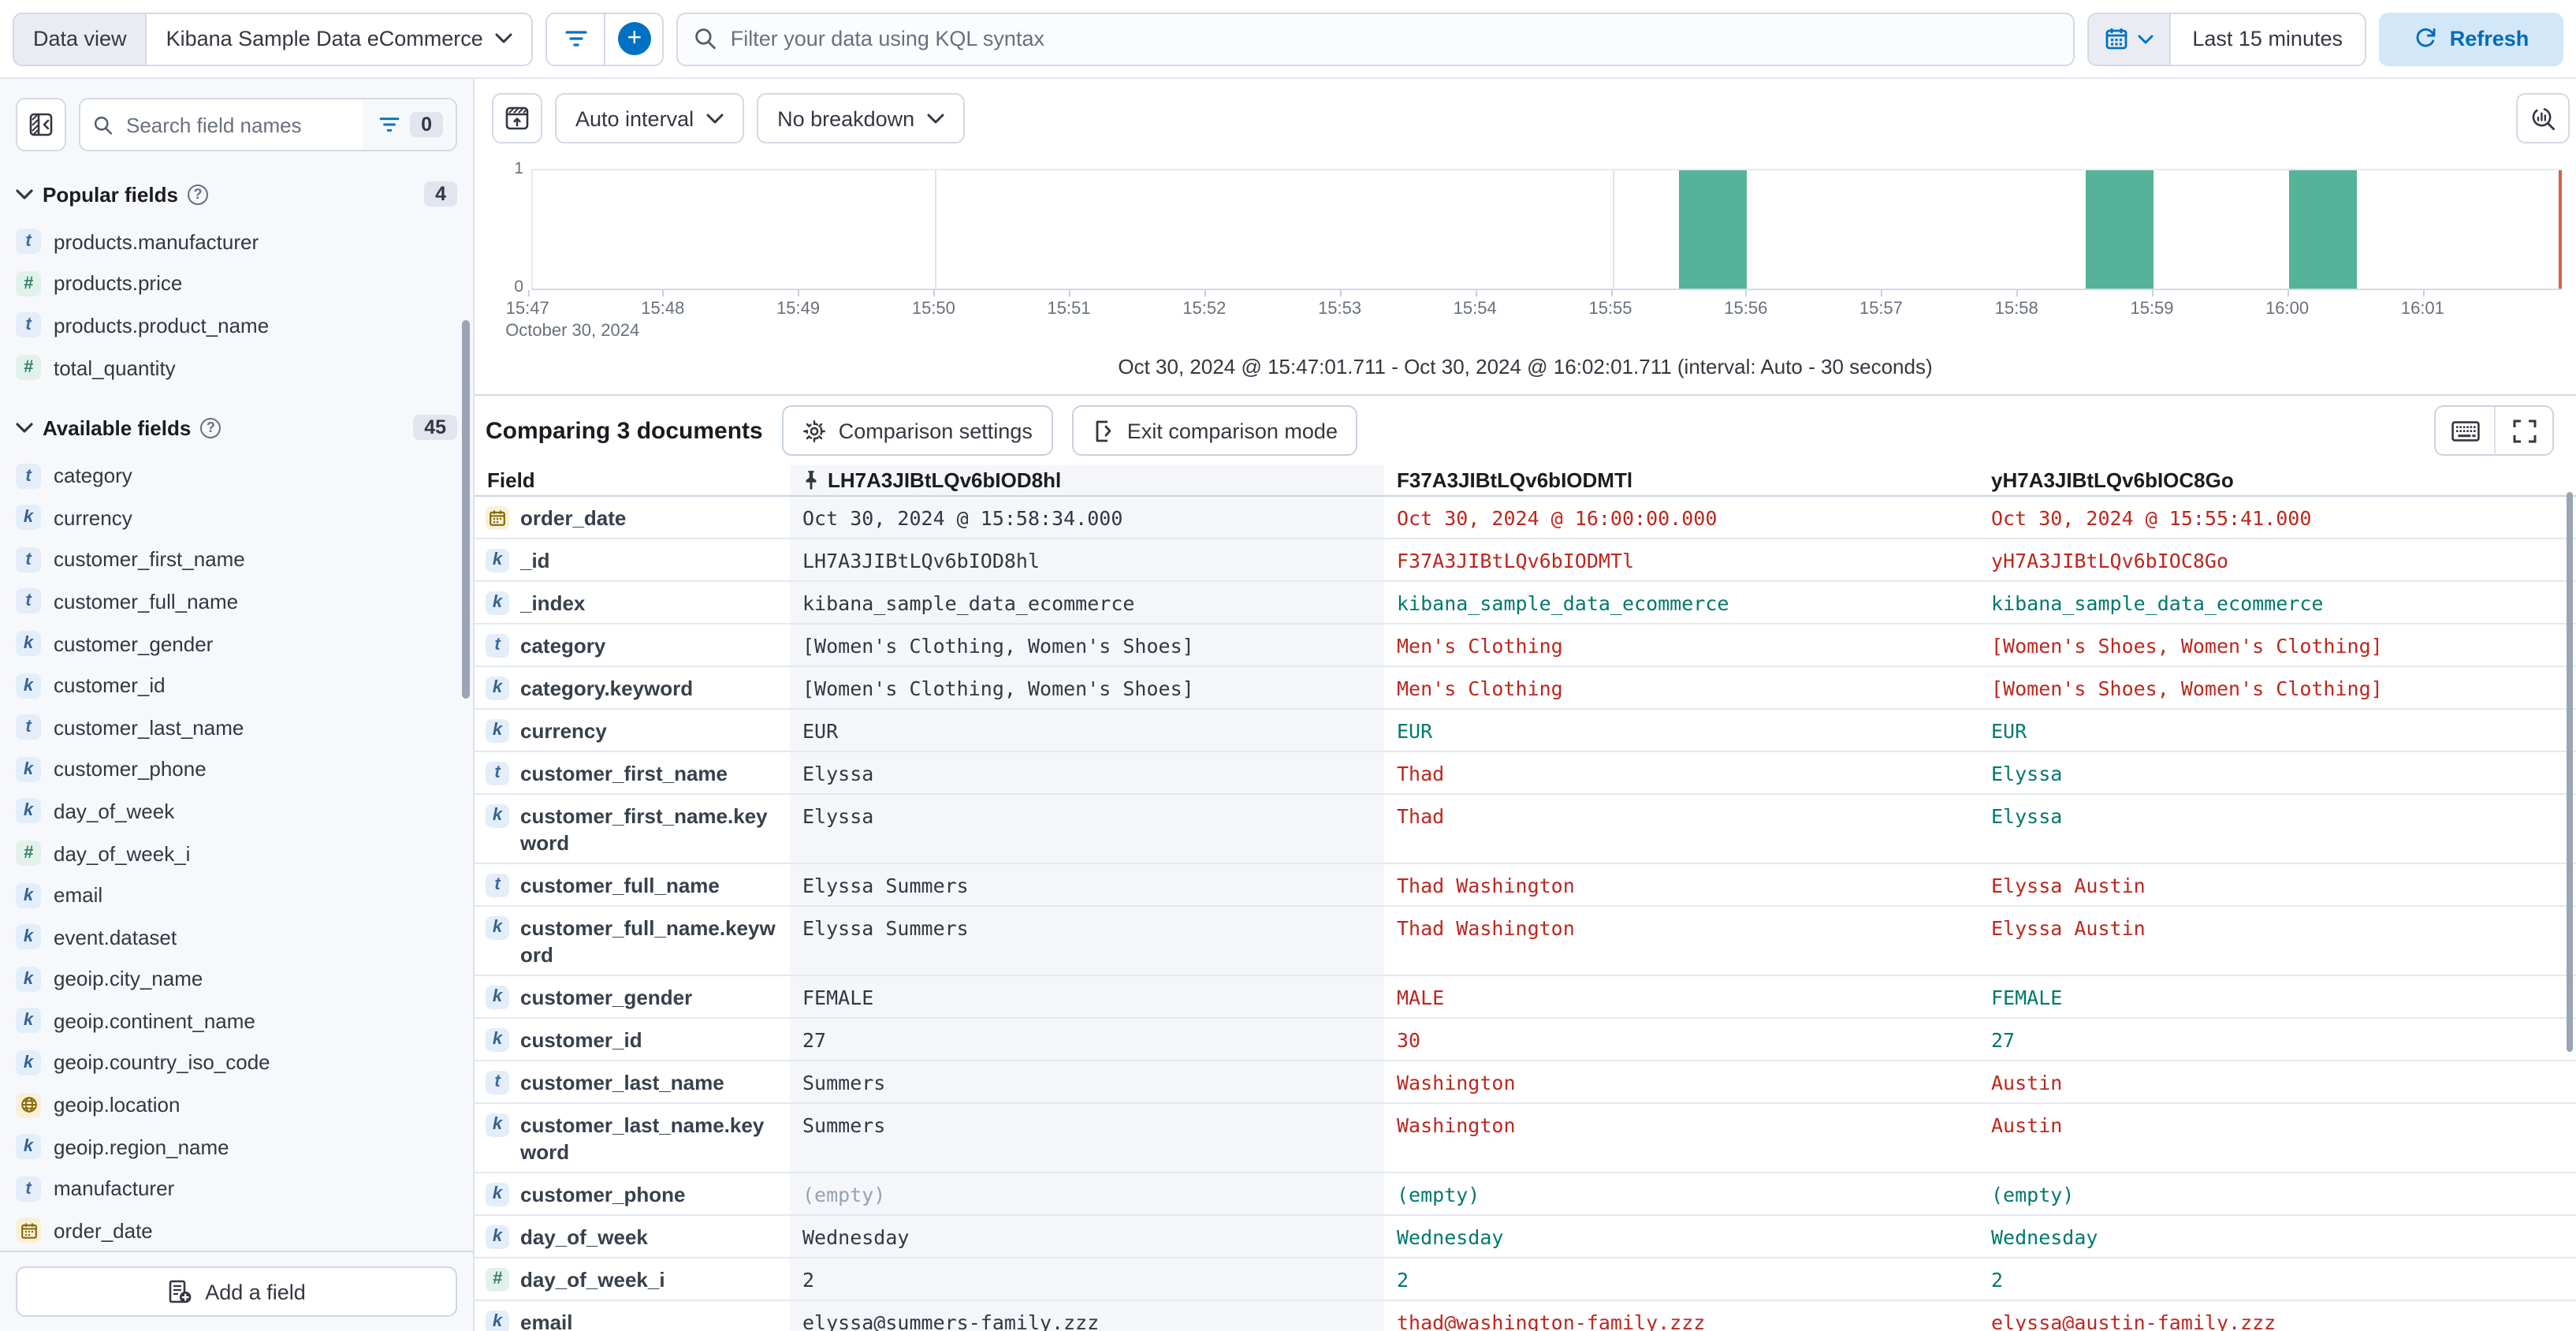 This screenshot has width=2576, height=1331. Describe the element at coordinates (236, 601) in the screenshot. I see `field-item: t customer_full_name` at that location.